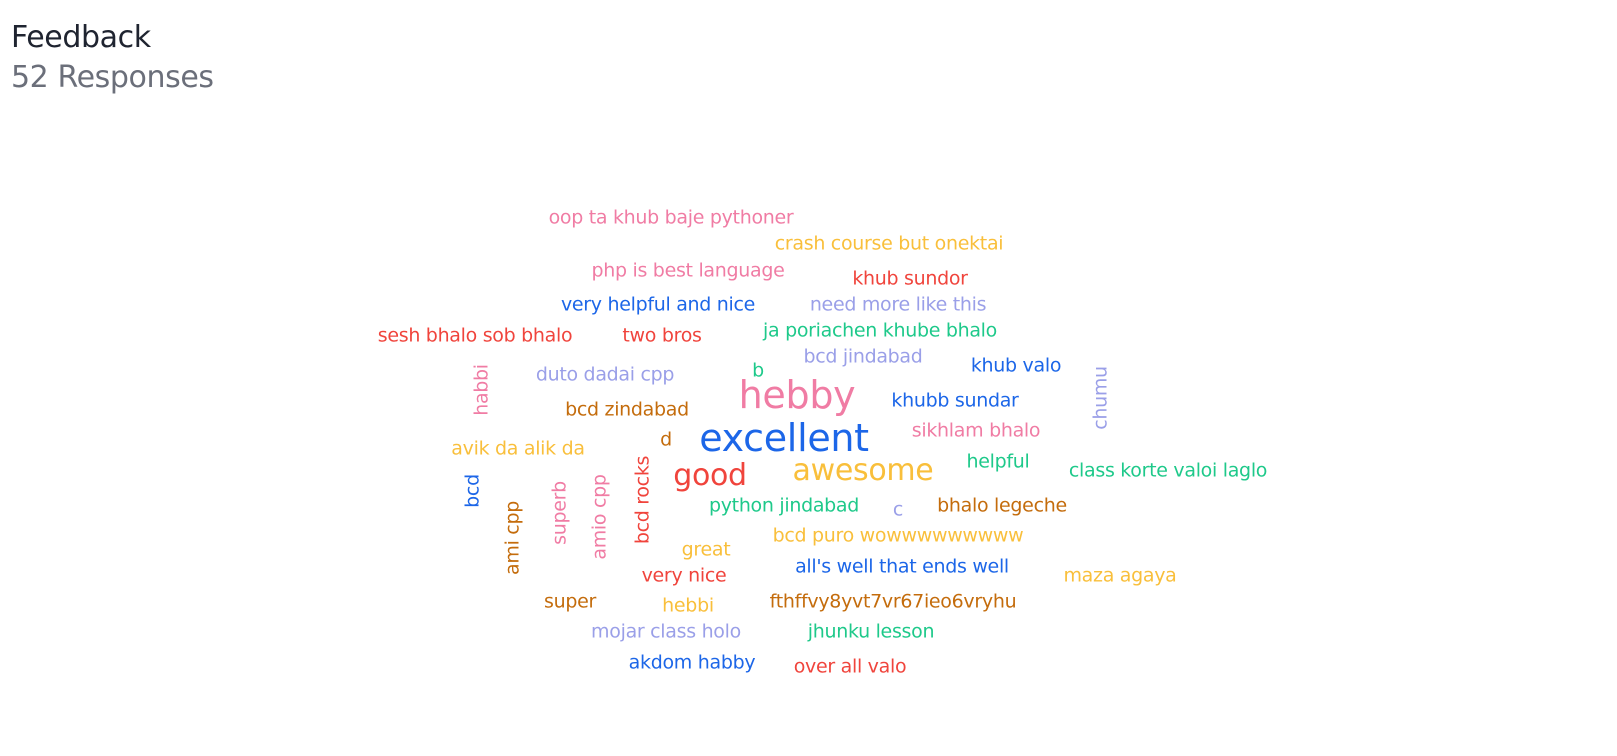 The height and width of the screenshot is (756, 1617). I want to click on cloud-word: jhunku lesson, so click(871, 631).